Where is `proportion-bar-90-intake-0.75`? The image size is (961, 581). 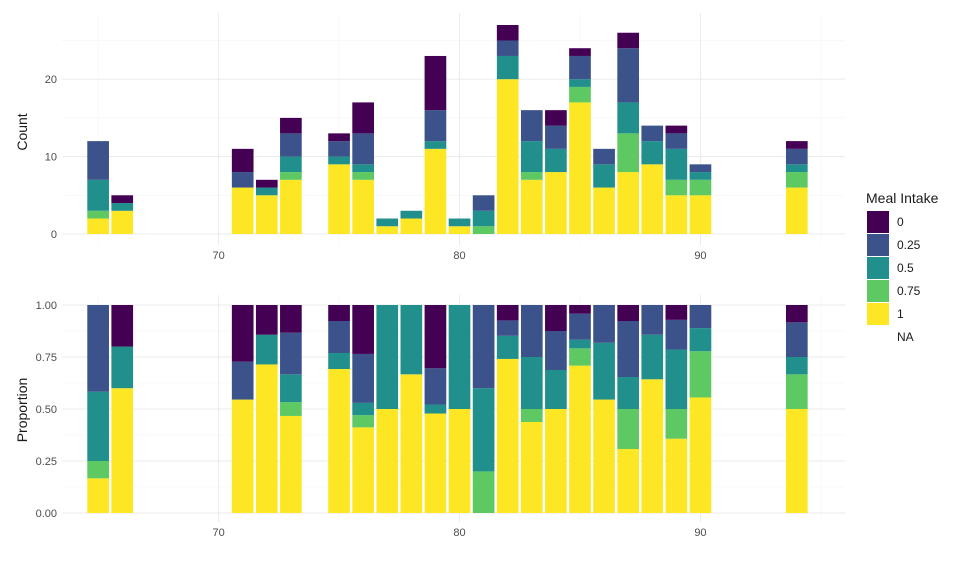
proportion-bar-90-intake-0.75 is located at coordinates (700, 374).